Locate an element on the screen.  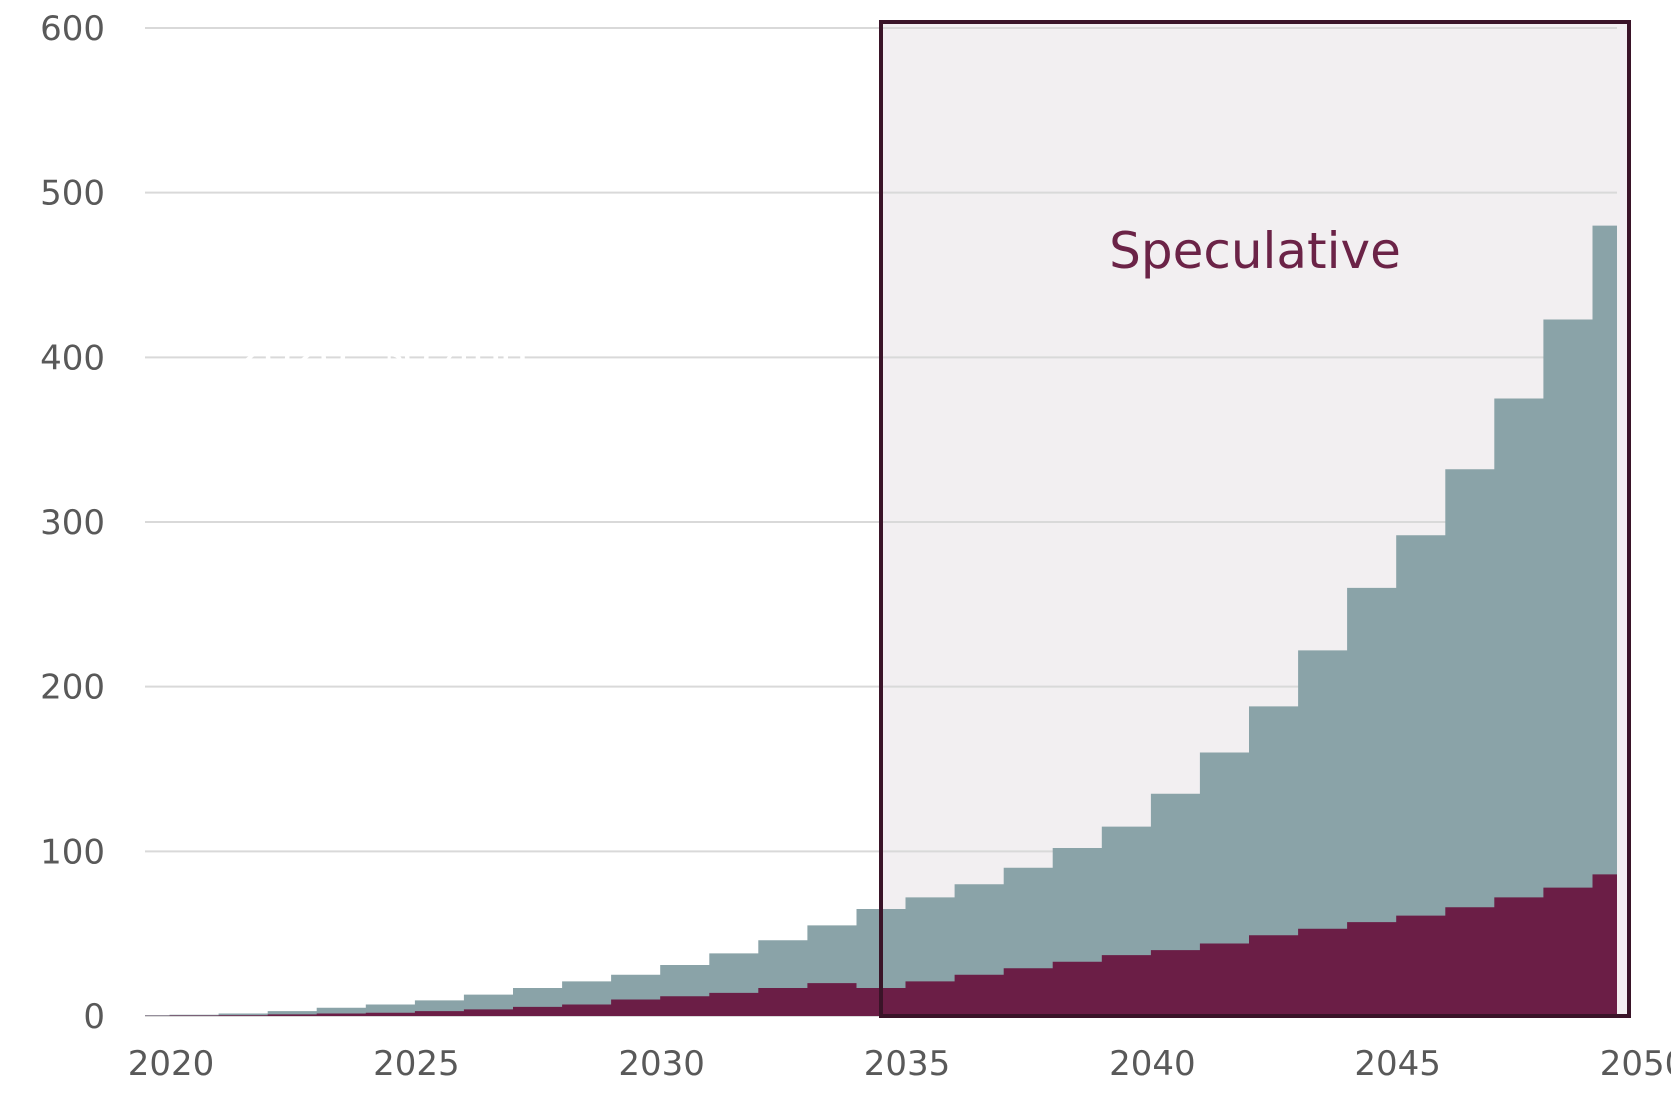
x-tick-2030: 2030 is located at coordinates (661, 1064).